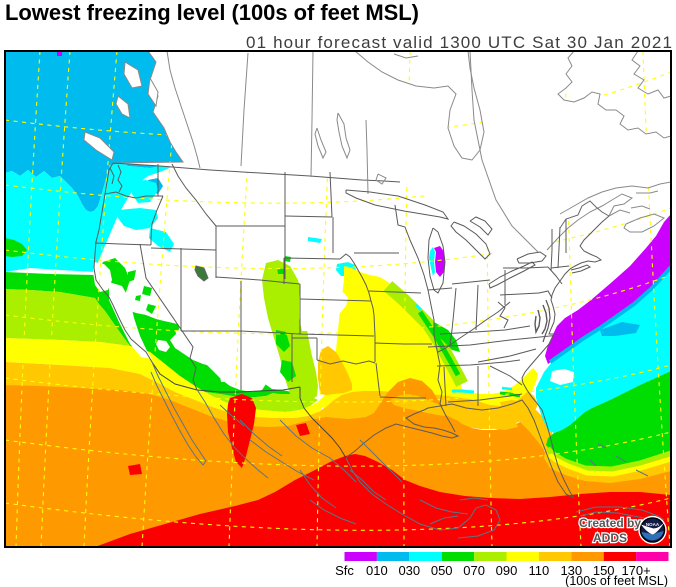  What do you see at coordinates (344, 570) in the screenshot?
I see `svg-text: Sfc` at bounding box center [344, 570].